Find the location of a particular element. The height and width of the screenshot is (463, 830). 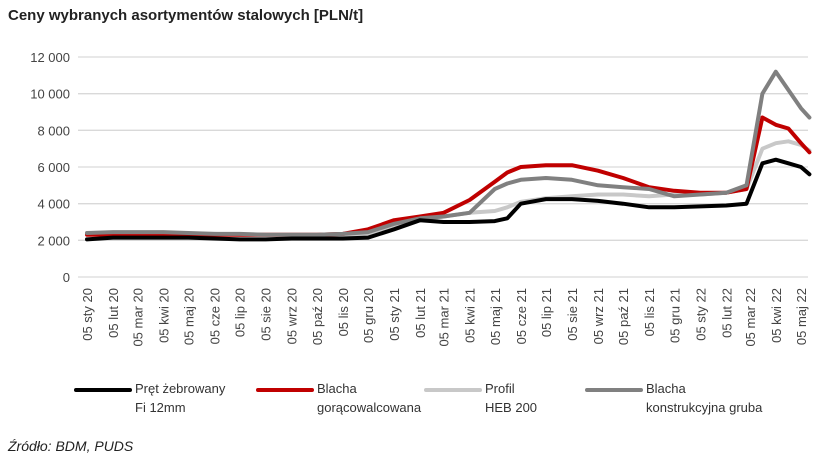

x-tick-label: 05 maj 22 is located at coordinates (801, 316).